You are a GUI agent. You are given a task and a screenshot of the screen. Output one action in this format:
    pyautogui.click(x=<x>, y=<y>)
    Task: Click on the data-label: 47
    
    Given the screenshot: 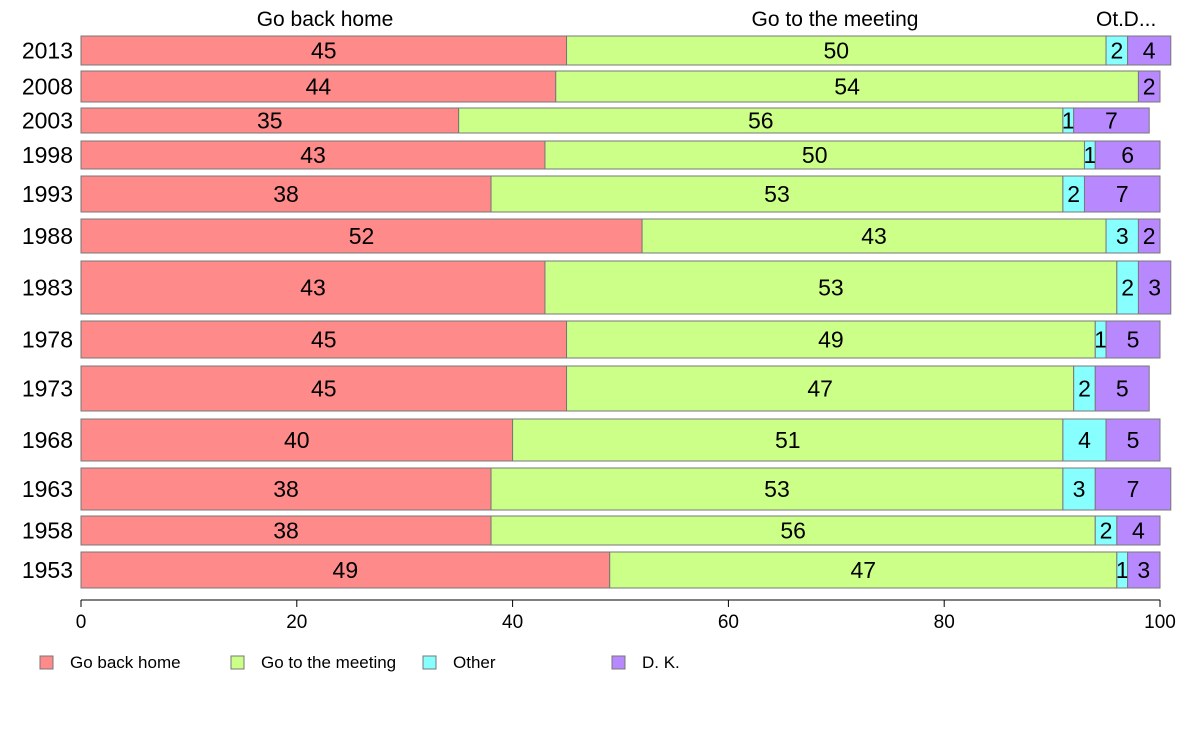 What is the action you would take?
    pyautogui.click(x=863, y=570)
    